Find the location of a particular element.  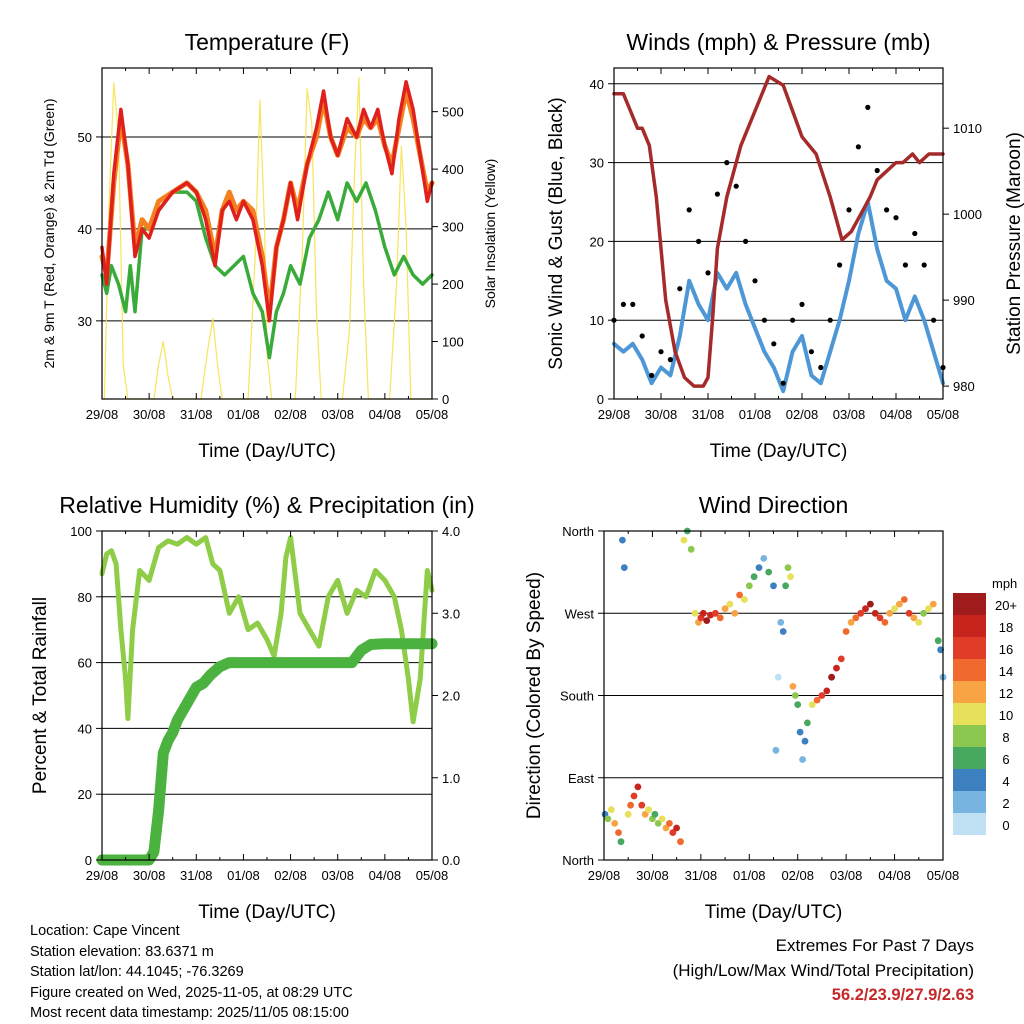

humidity-xtick-label: 01/08 is located at coordinates (243, 875).